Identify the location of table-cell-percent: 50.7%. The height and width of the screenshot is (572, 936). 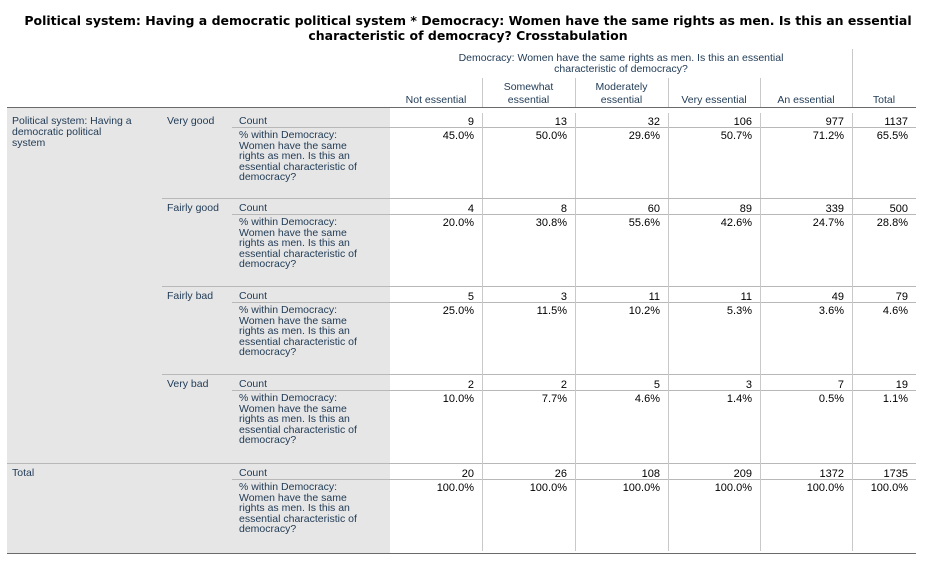
(736, 136).